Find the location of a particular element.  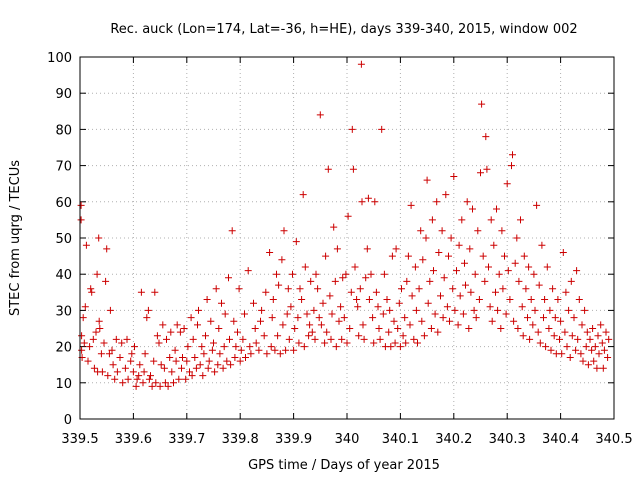

x-tick-label: 340.3 is located at coordinates (507, 439).